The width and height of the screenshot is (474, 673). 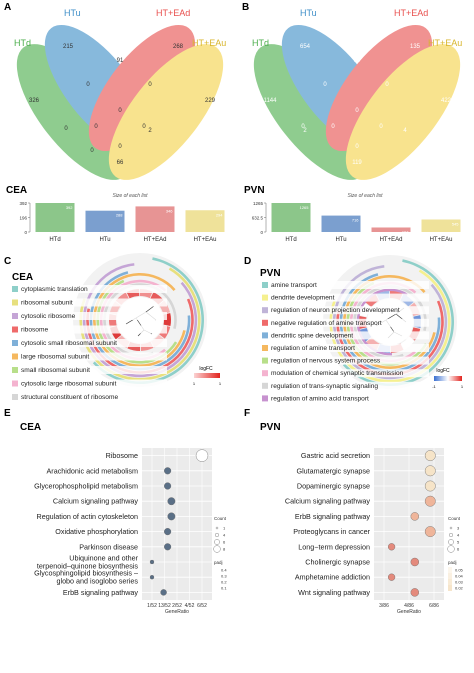 I want to click on venn-set-labels: HTu HT+EAd HTd HT+EAu, so click(x=357, y=28).